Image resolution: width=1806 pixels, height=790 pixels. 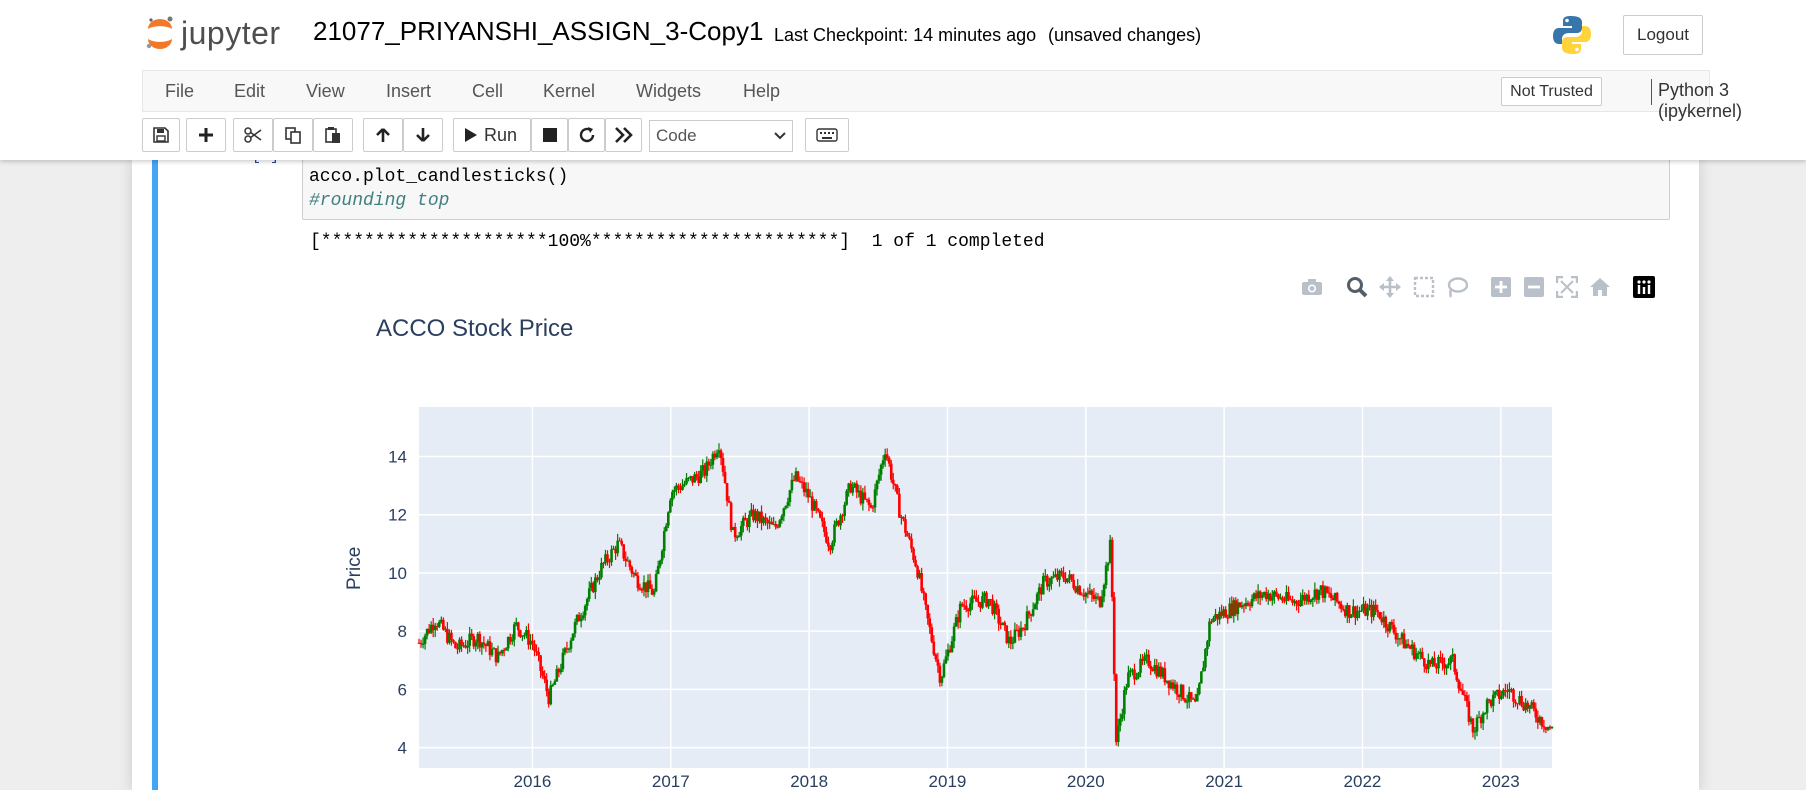 I want to click on kernel-name: Python 3 (ipykernel), so click(x=1700, y=101).